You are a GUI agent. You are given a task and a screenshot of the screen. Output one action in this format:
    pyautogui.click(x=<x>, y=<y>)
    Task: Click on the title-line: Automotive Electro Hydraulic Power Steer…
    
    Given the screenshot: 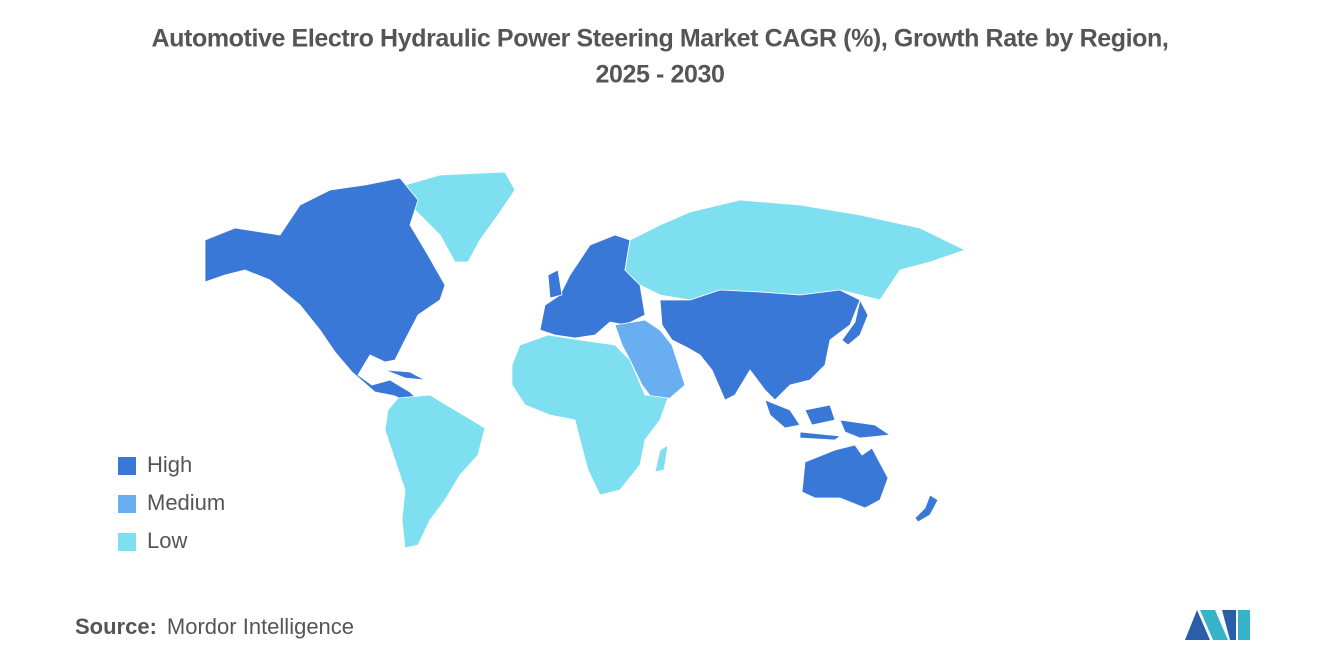 What is the action you would take?
    pyautogui.click(x=660, y=39)
    